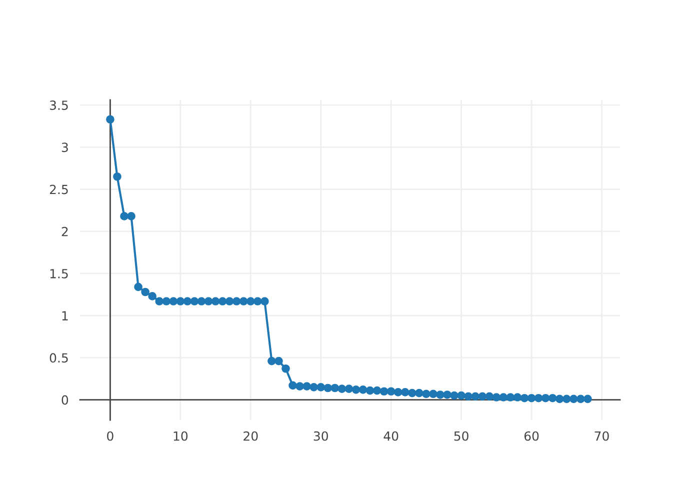 Image resolution: width=700 pixels, height=500 pixels. I want to click on x-tick-label: 50, so click(461, 436).